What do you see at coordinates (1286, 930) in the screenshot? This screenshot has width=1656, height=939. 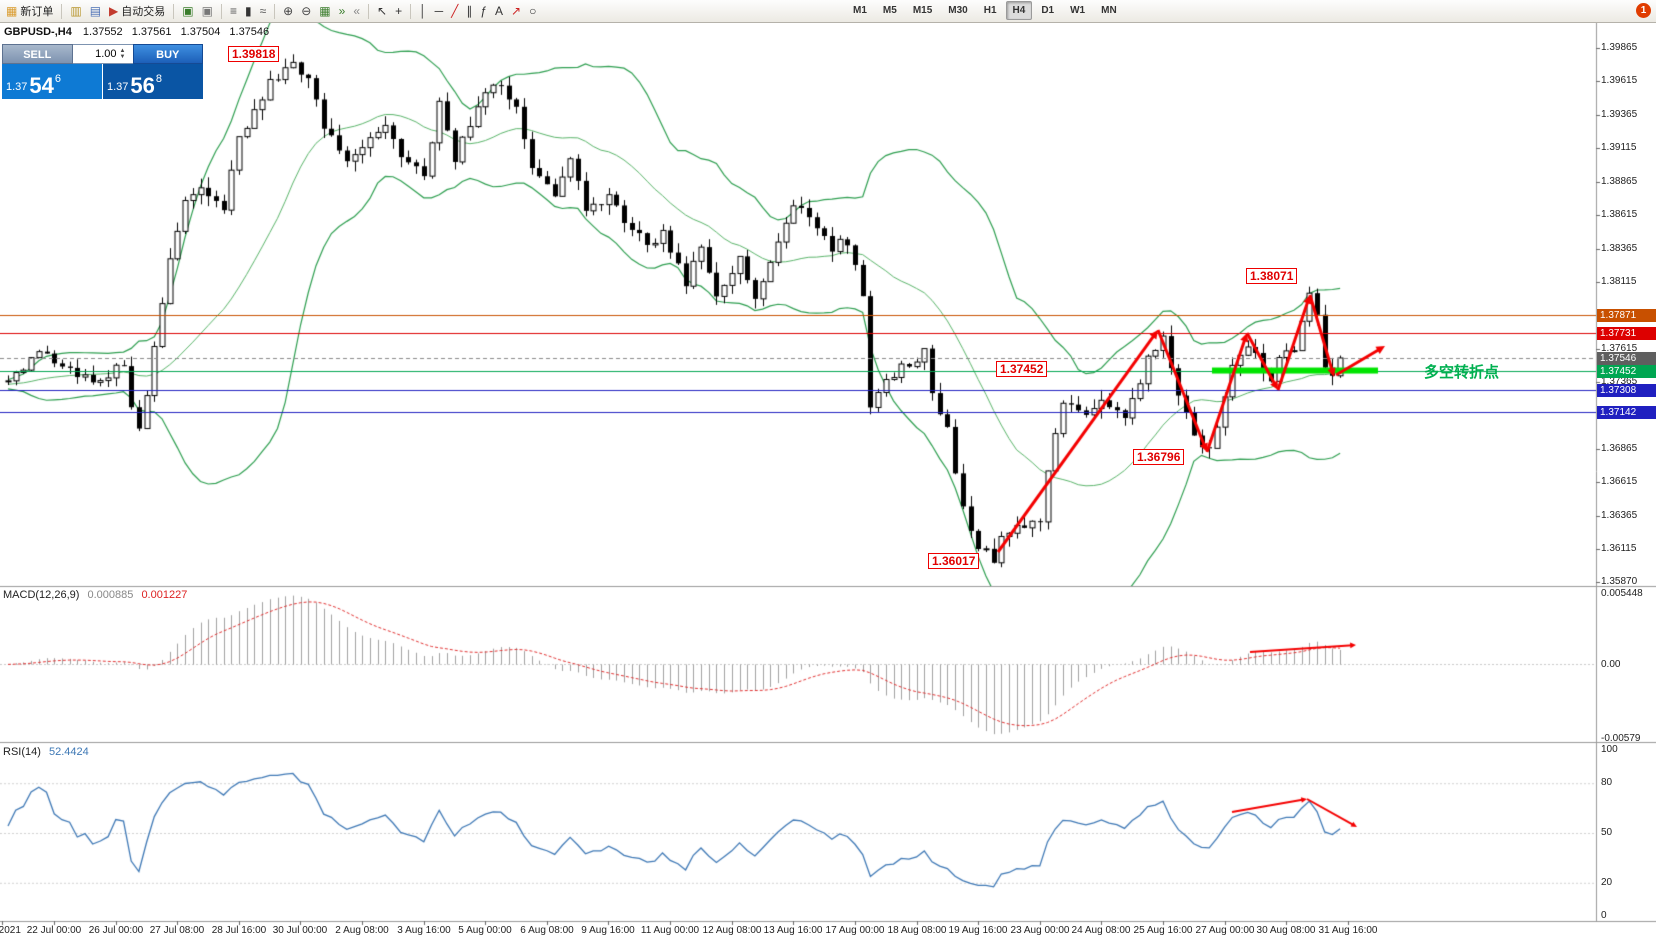 I see `time-axis-label: 30 Aug 08:00` at bounding box center [1286, 930].